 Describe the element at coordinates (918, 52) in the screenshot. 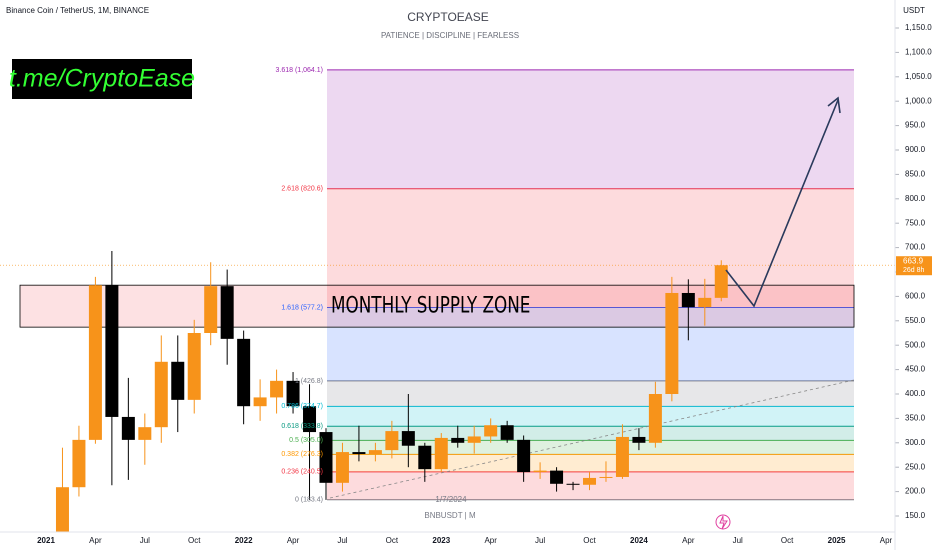

I see `y-tick-label: 1,100.0` at that location.